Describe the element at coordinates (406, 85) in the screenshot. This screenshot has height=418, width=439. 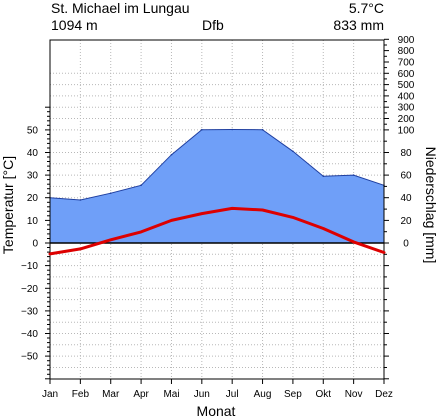
I see `right-tick-label: 500` at that location.